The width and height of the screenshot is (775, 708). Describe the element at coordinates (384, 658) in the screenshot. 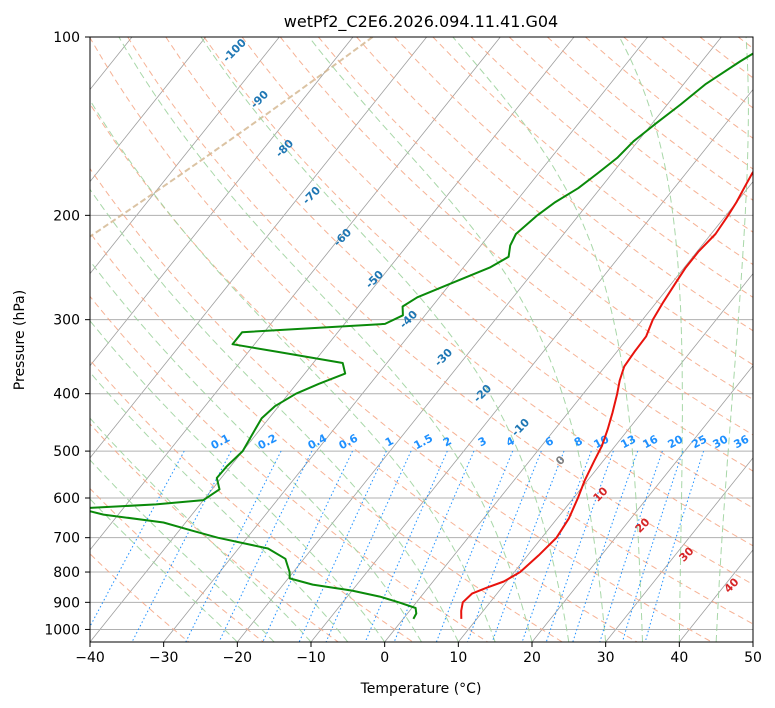

I see `x-tick-label: 0` at that location.